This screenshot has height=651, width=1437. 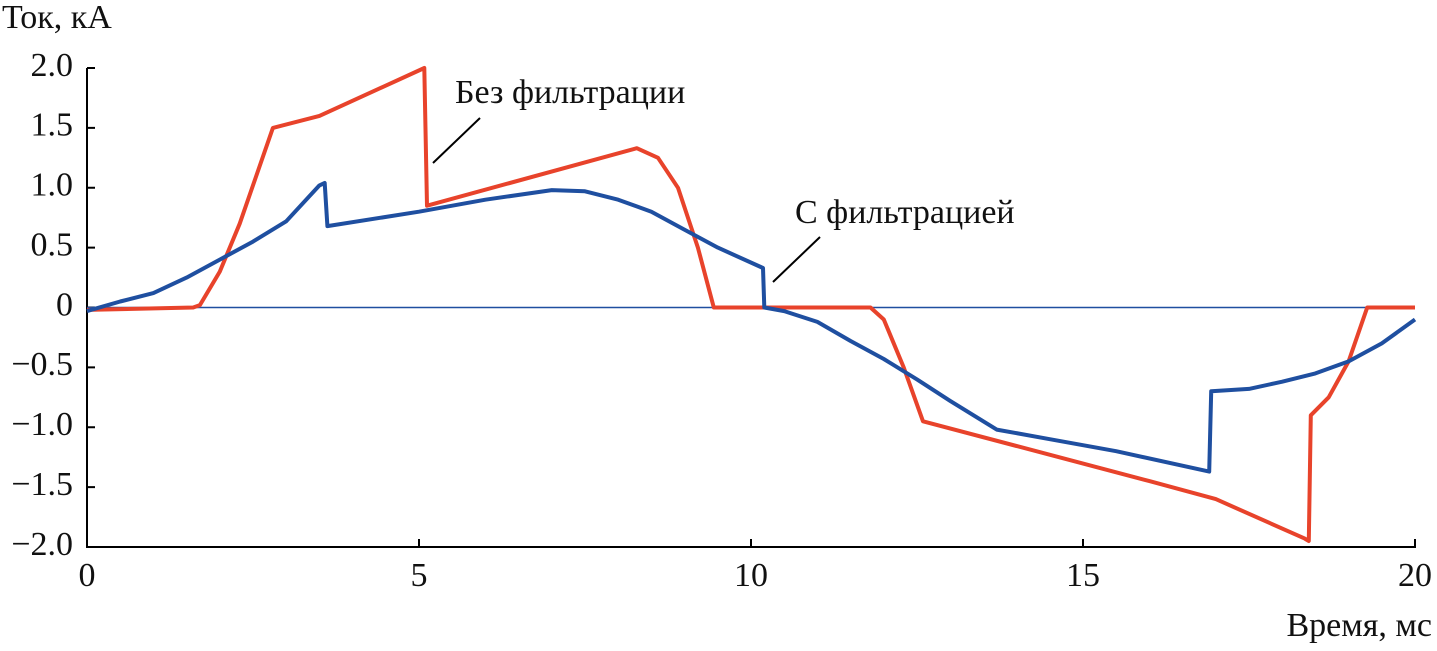 What do you see at coordinates (42, 364) in the screenshot?
I see `y-tick-label: −0.5` at bounding box center [42, 364].